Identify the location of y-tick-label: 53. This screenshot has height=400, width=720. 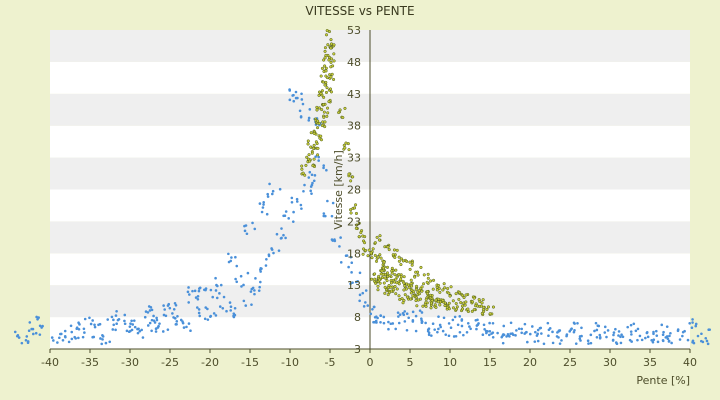
(354, 30).